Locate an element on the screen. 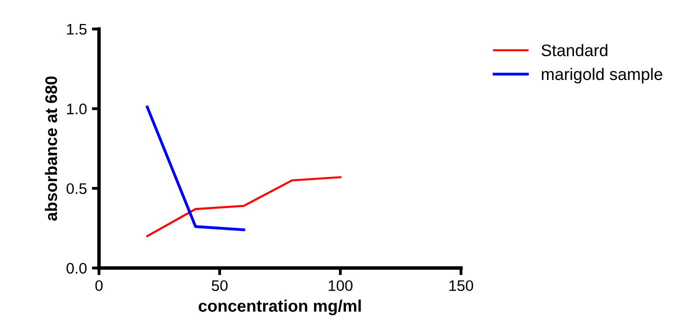 Image resolution: width=676 pixels, height=330 pixels. y-axis-title: absorbance at 680 is located at coordinates (51, 148).